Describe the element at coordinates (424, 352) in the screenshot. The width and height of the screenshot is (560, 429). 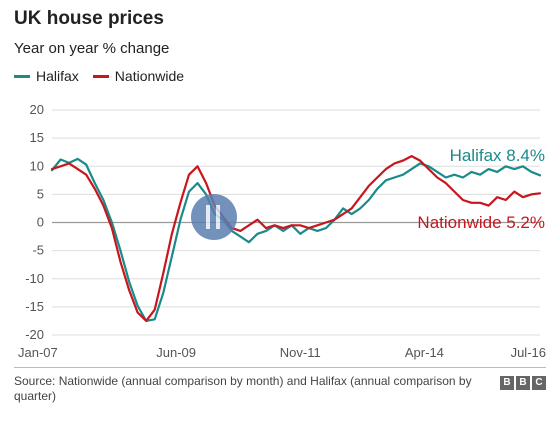
I see `x-tick-label: Apr-14` at that location.